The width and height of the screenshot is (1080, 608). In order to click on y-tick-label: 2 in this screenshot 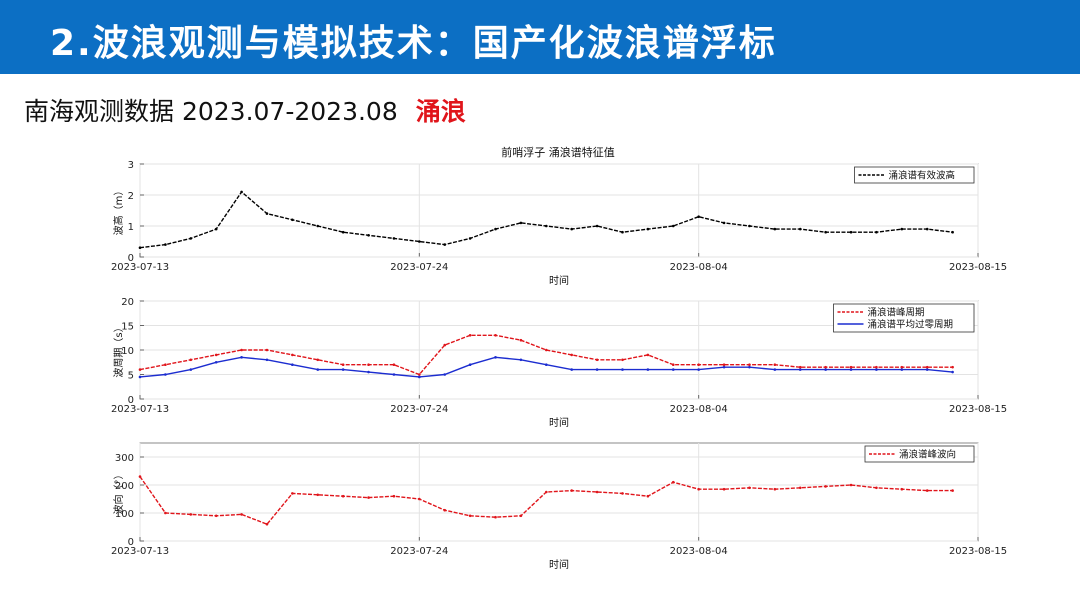, I will do `click(131, 196)`.